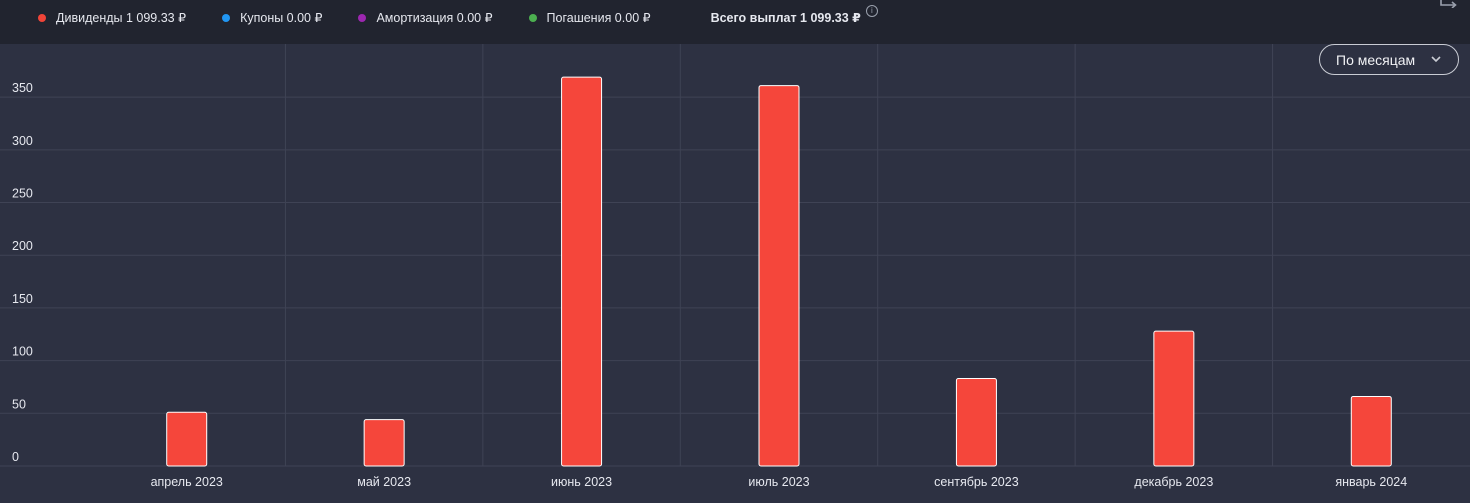 Image resolution: width=1470 pixels, height=503 pixels. Describe the element at coordinates (22, 246) in the screenshot. I see `y-tick-label: 200` at that location.